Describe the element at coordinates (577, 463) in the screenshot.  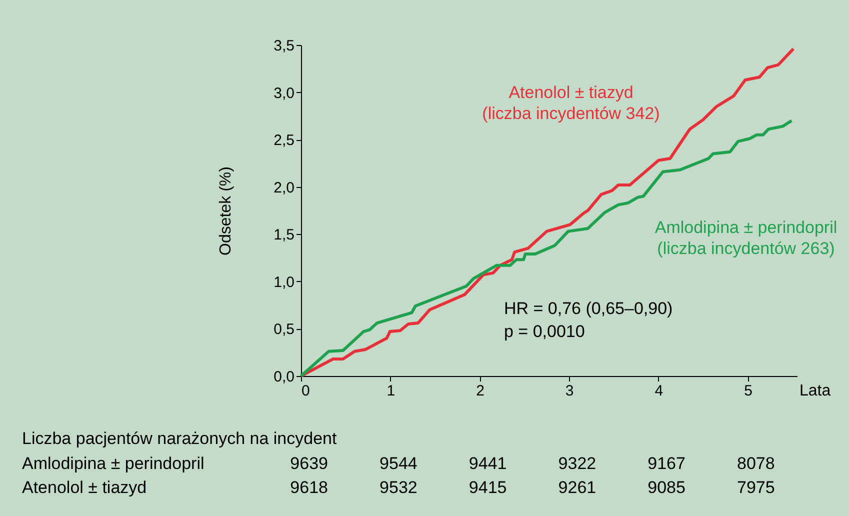
I see `text: 9322` at that location.